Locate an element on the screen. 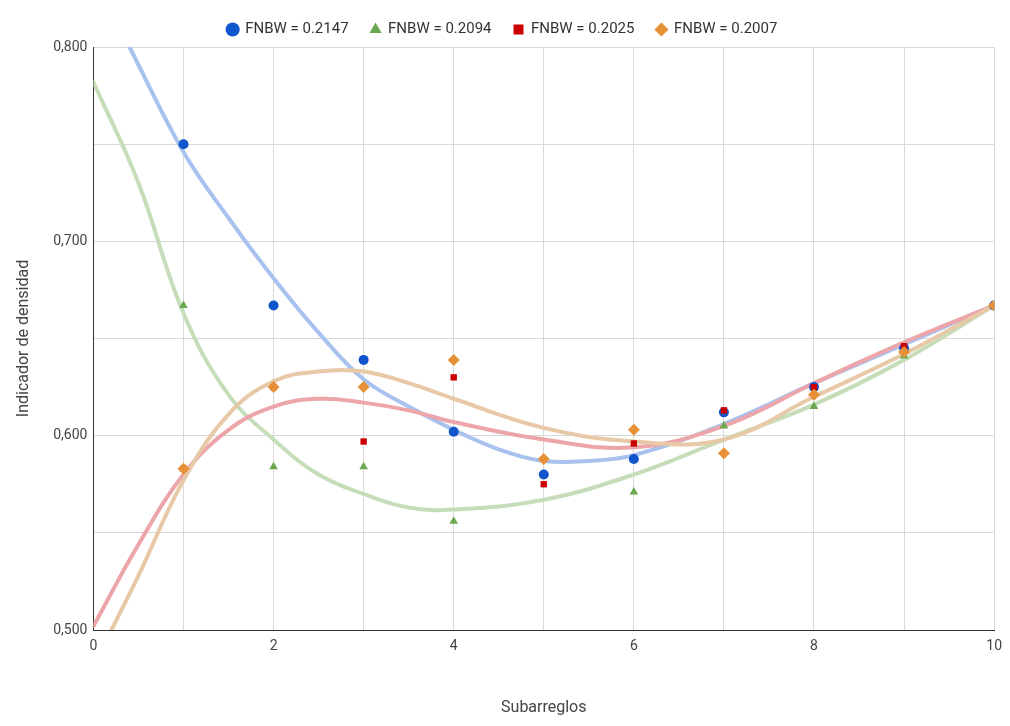 This screenshot has width=1010, height=726. y-tick-label: 0,600 is located at coordinates (70, 434).